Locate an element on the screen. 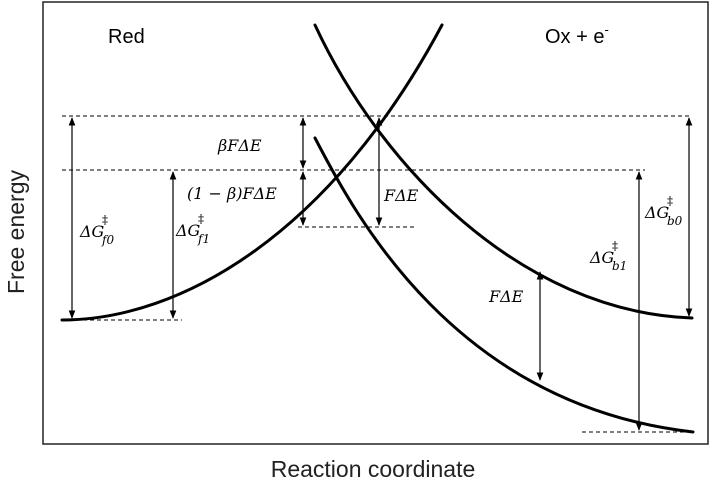  dG-f1-sub: f1 is located at coordinates (203, 239).